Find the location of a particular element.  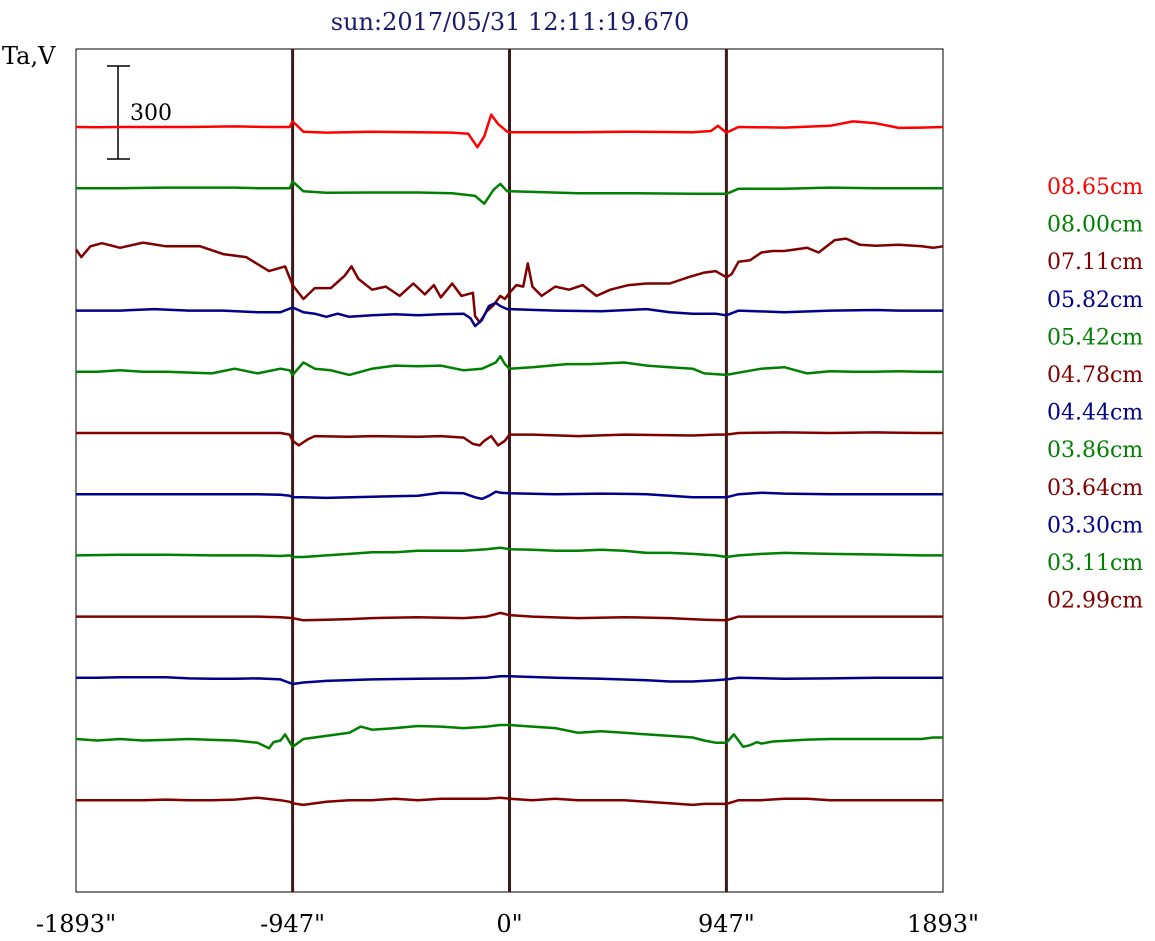

series-line-02.99cm is located at coordinates (509, 801).